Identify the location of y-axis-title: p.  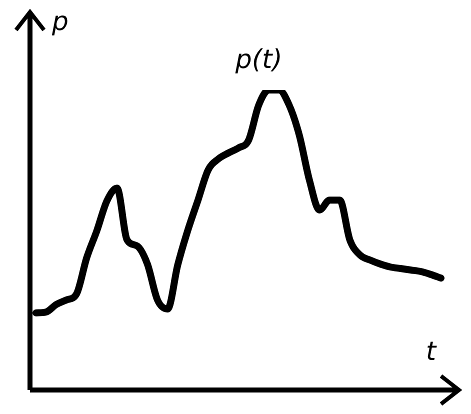
(60, 22).